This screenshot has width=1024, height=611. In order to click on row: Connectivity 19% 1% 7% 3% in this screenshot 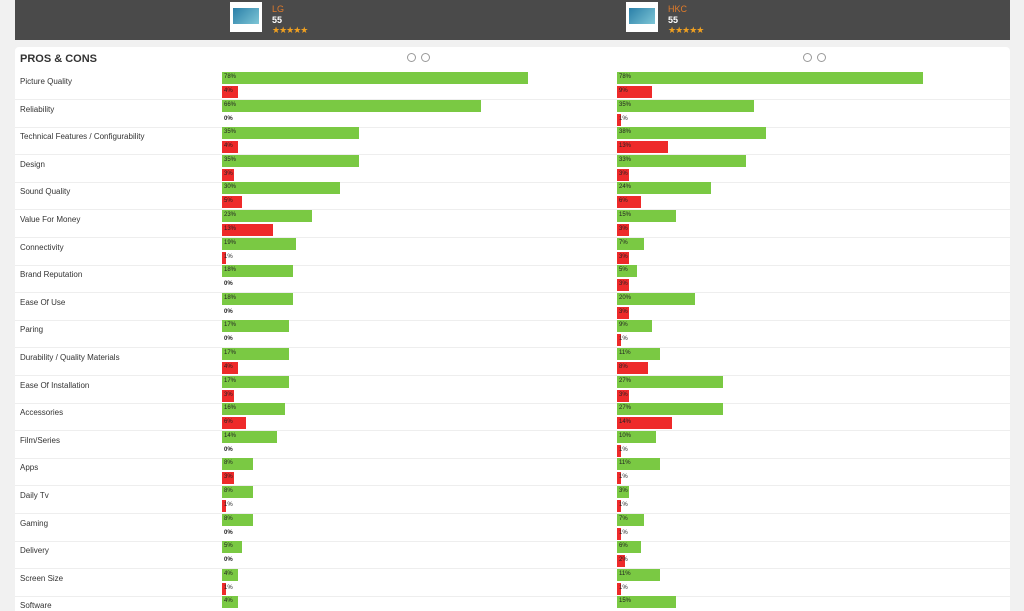, I will do `click(512, 251)`.